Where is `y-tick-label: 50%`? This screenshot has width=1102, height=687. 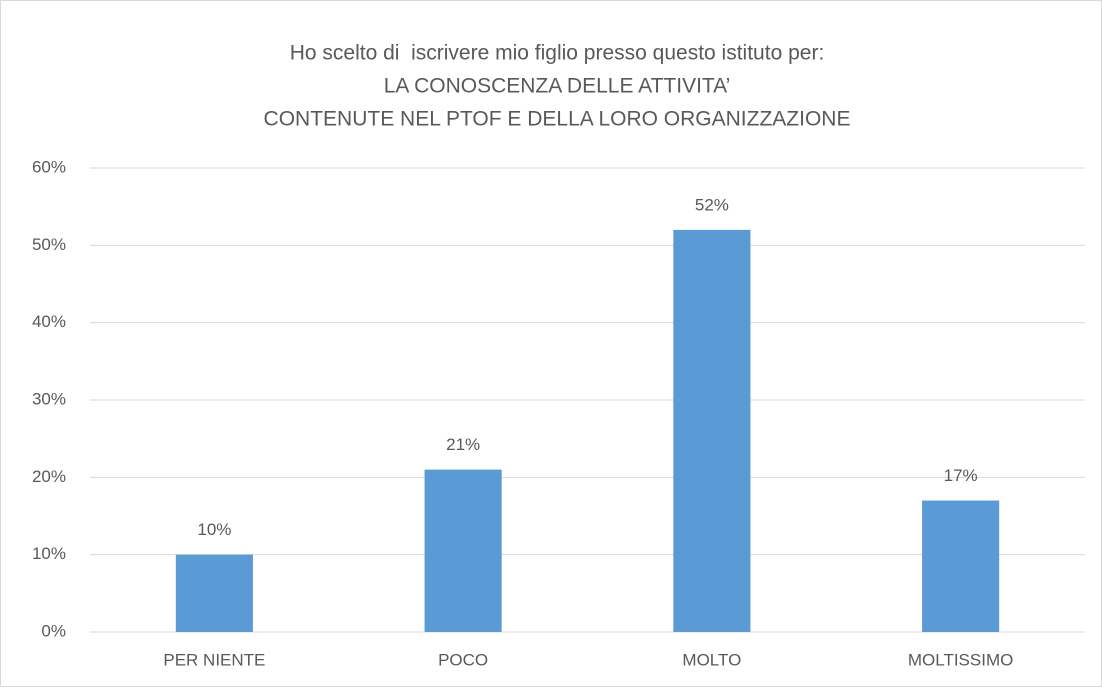 y-tick-label: 50% is located at coordinates (49, 244).